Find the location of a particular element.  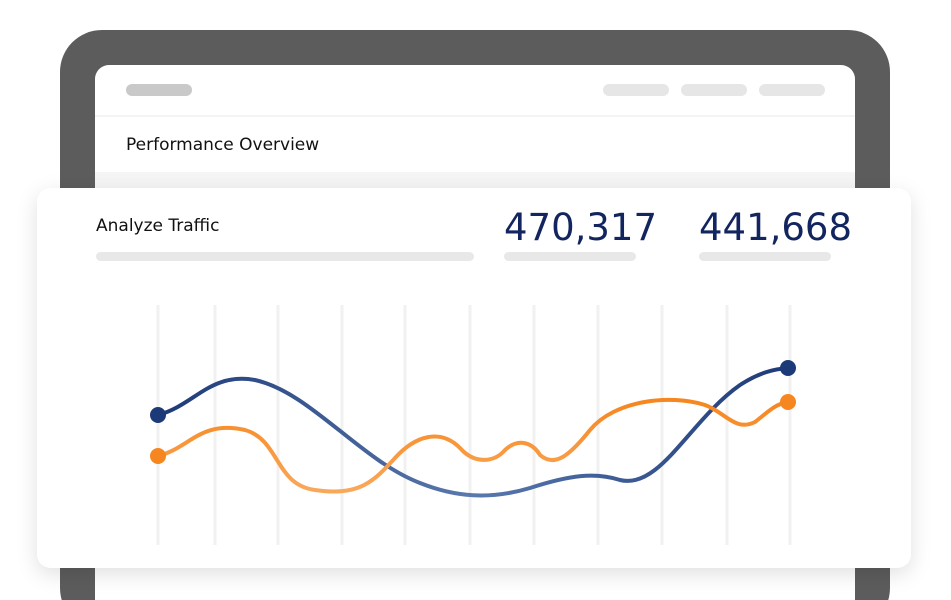

screen-title: Performance Overview is located at coordinates (222, 145).